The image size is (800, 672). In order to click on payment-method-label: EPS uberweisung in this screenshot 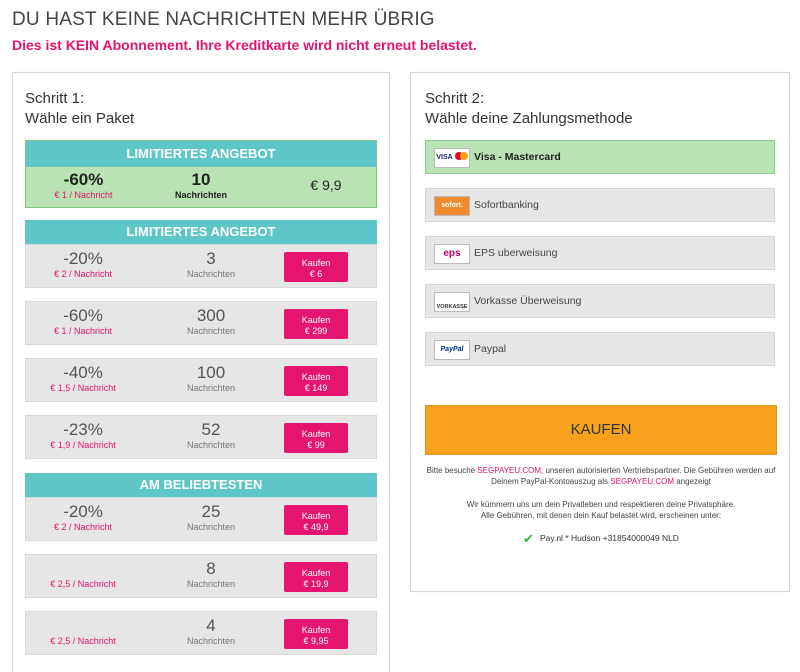, I will do `click(516, 253)`.